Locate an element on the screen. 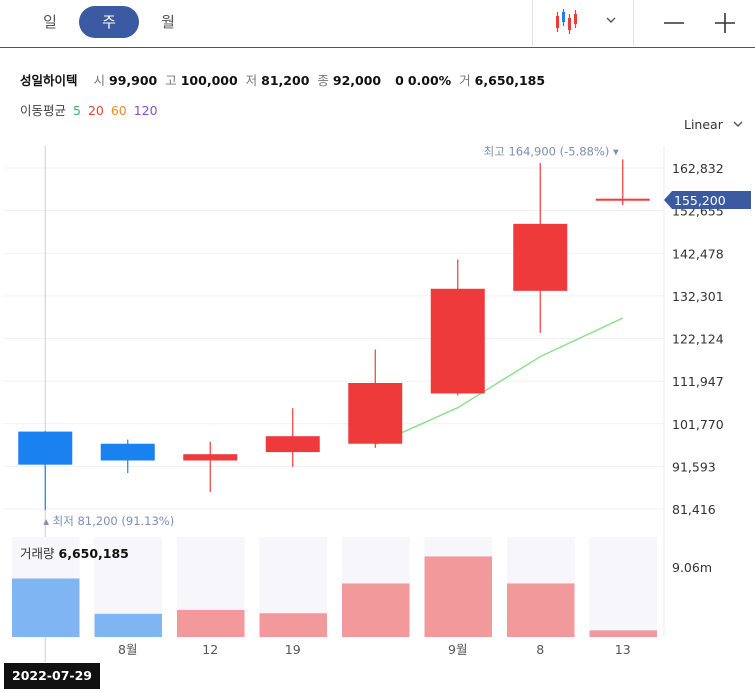  low-label: 저 is located at coordinates (251, 80).